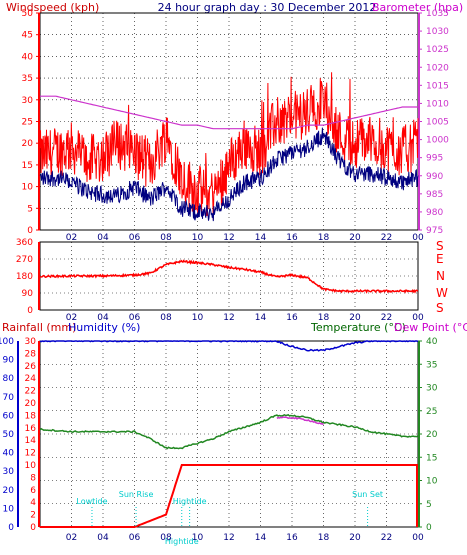 The image size is (467, 555). What do you see at coordinates (440, 259) in the screenshot?
I see `compass-label: E` at bounding box center [440, 259].